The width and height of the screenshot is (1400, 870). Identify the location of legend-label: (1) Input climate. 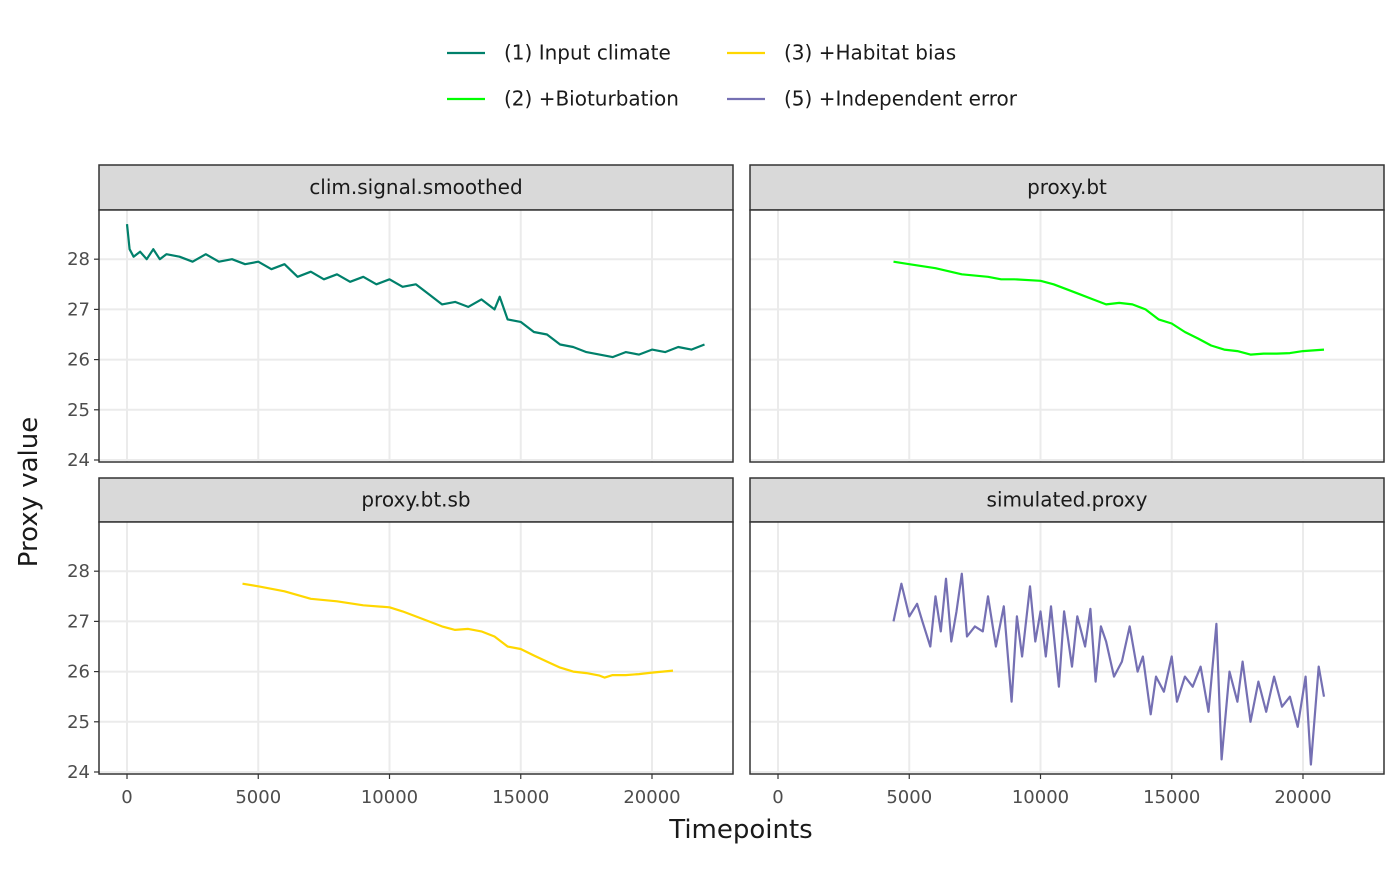
(587, 53).